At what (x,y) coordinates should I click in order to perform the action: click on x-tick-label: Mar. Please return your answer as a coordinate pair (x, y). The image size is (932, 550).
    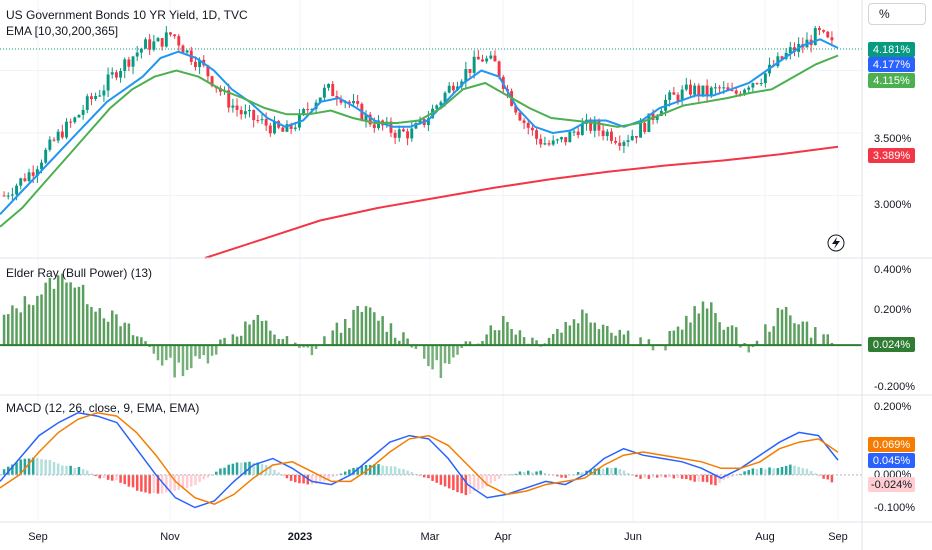
    Looking at the image, I should click on (430, 537).